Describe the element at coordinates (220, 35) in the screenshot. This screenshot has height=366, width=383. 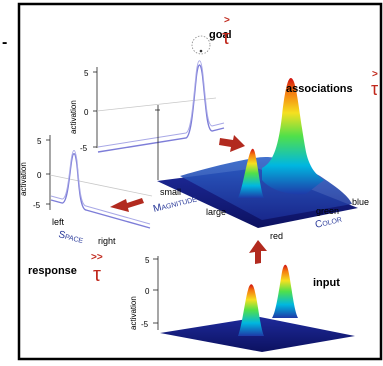
I see `goal-label: goal` at that location.